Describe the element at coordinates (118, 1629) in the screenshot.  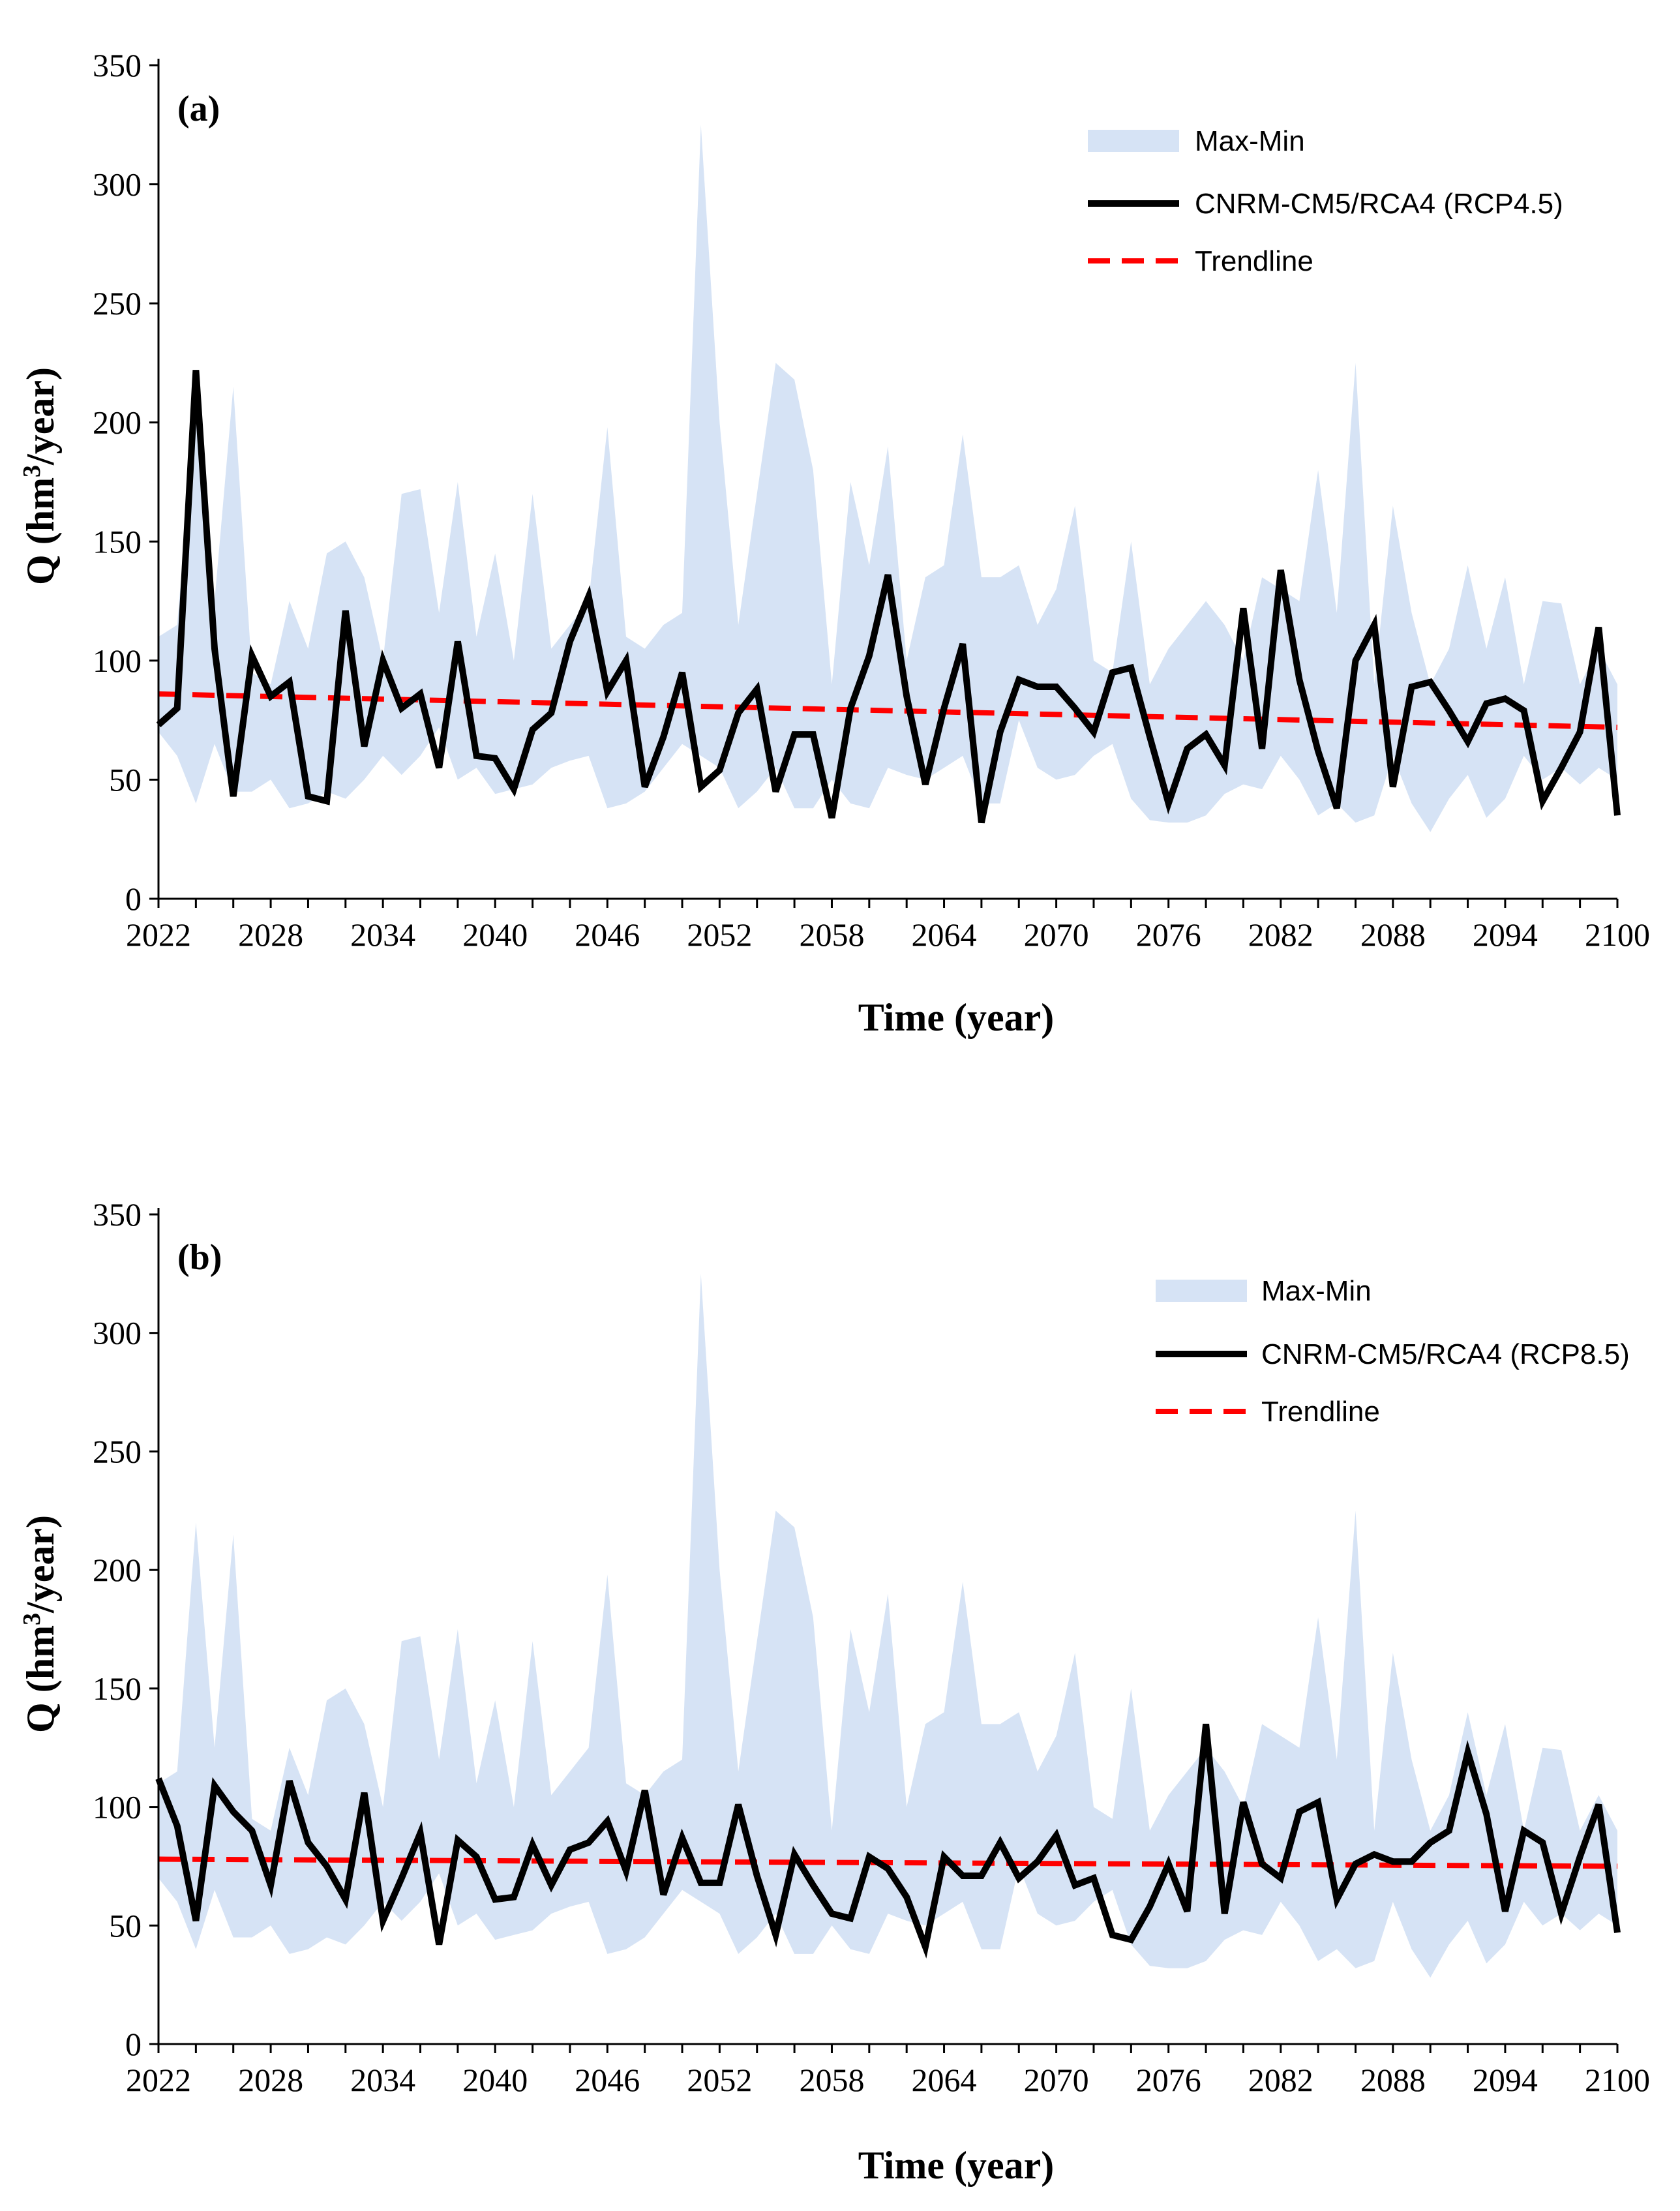
I see `y-tick-labels-b: 0 50 100 150 200 250 300 350` at that location.